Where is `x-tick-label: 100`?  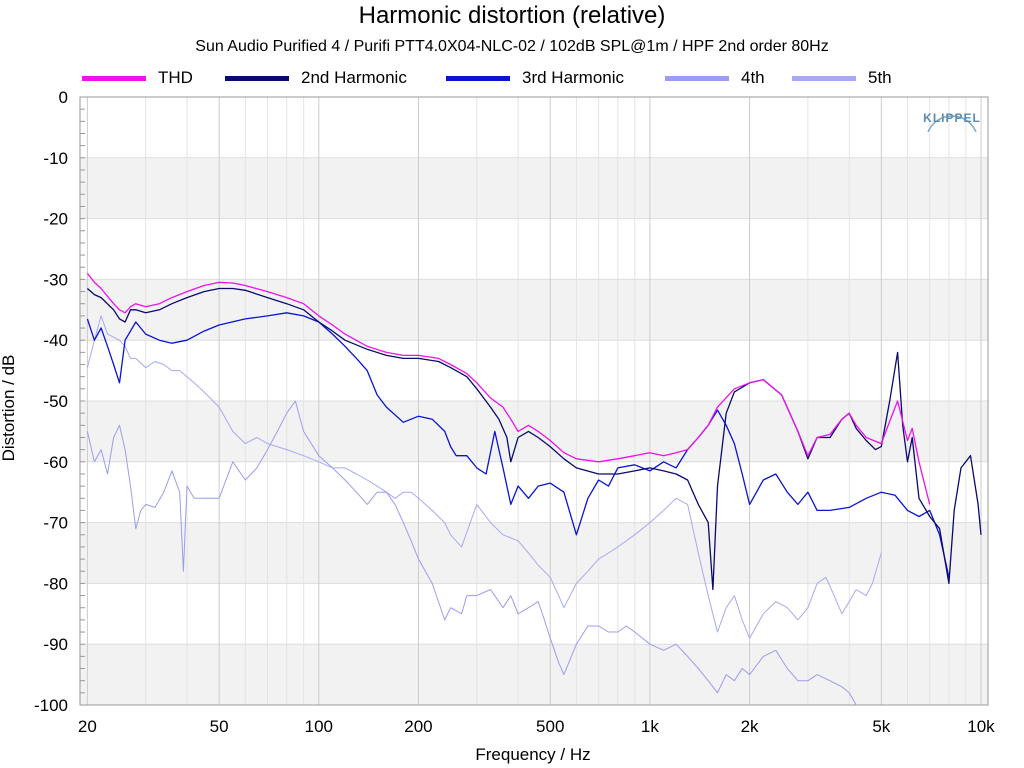 x-tick-label: 100 is located at coordinates (319, 726).